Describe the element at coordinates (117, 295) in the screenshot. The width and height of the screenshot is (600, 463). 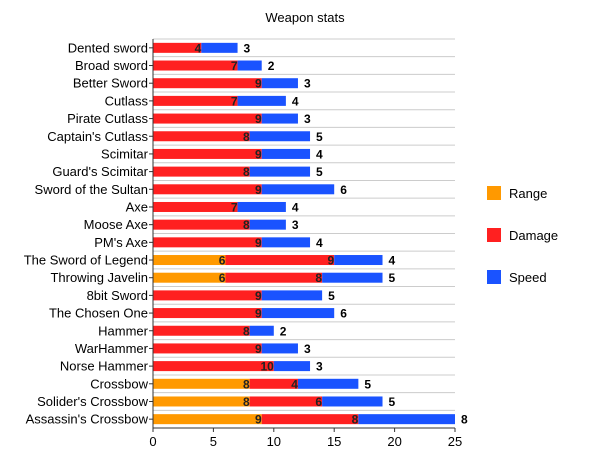
I see `category-label: 8bit Sword` at that location.